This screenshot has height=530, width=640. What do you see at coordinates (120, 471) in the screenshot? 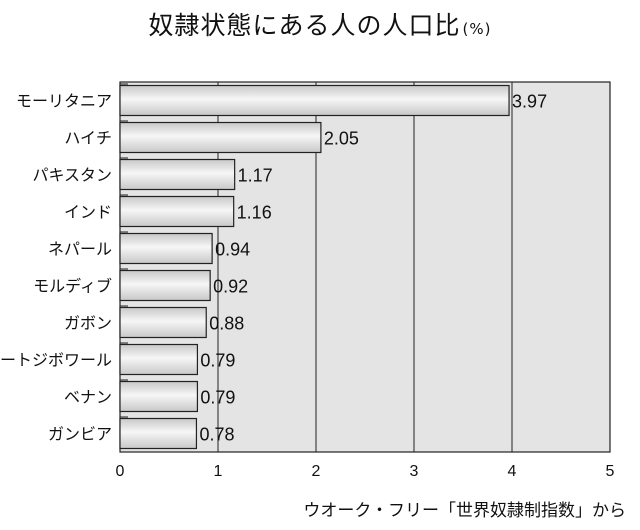
I see `x-tick-label: 0` at bounding box center [120, 471].